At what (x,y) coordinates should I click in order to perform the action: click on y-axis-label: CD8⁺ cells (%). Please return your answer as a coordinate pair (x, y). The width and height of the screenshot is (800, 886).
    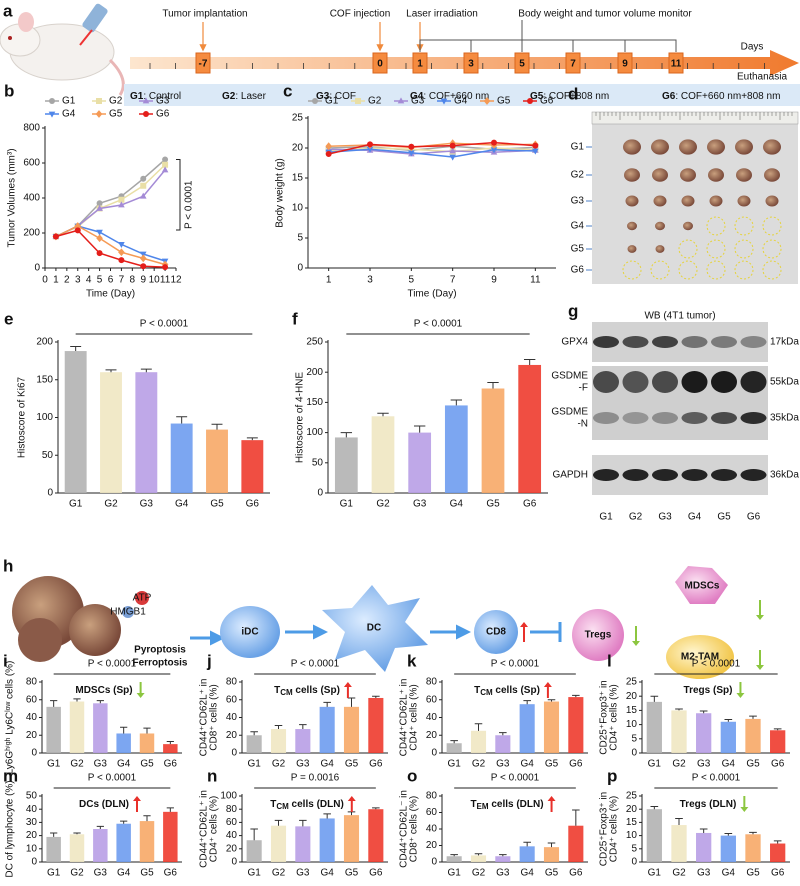
    Looking at the image, I should click on (214, 717).